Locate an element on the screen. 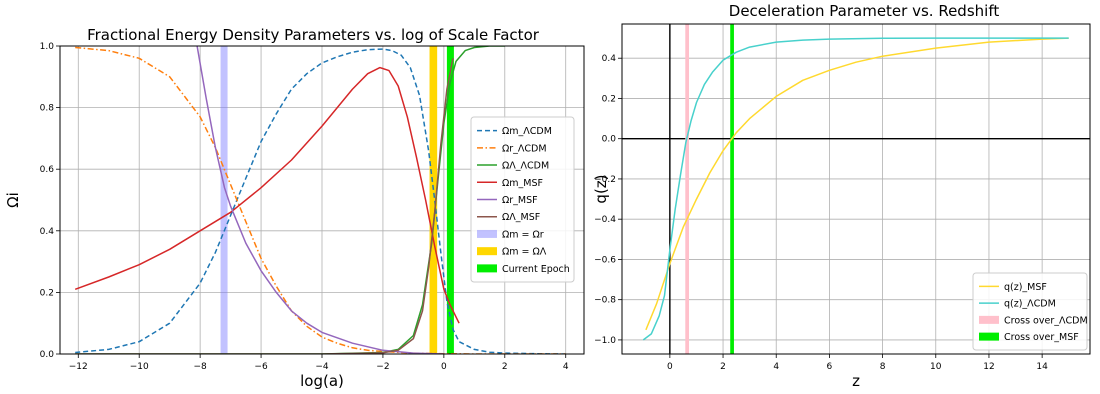  legend-label: Cross over_MSF is located at coordinates (1041, 337).